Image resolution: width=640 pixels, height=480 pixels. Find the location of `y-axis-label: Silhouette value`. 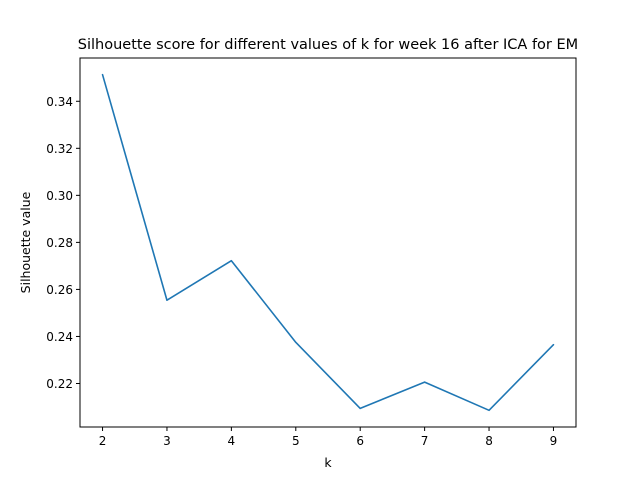

y-axis-label: Silhouette value is located at coordinates (25, 242).